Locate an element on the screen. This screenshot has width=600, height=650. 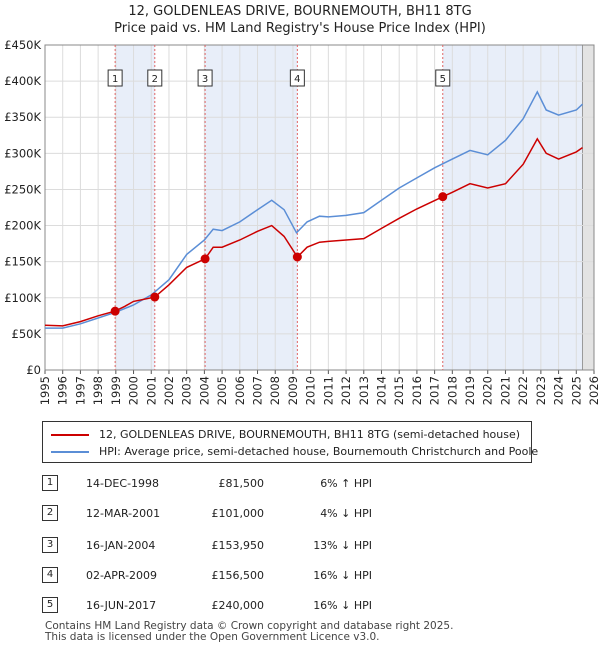
forecast-band is located at coordinates (588, 207).